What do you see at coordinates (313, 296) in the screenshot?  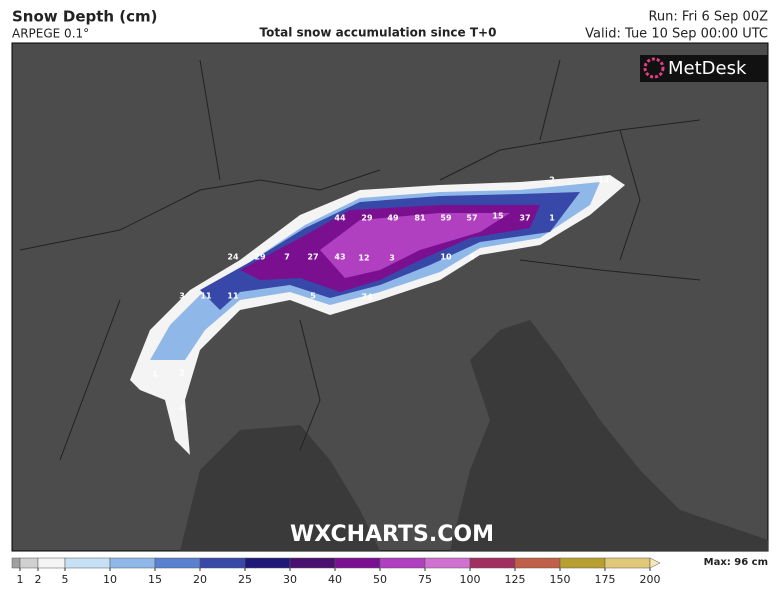 I see `snow-label: 5` at bounding box center [313, 296].